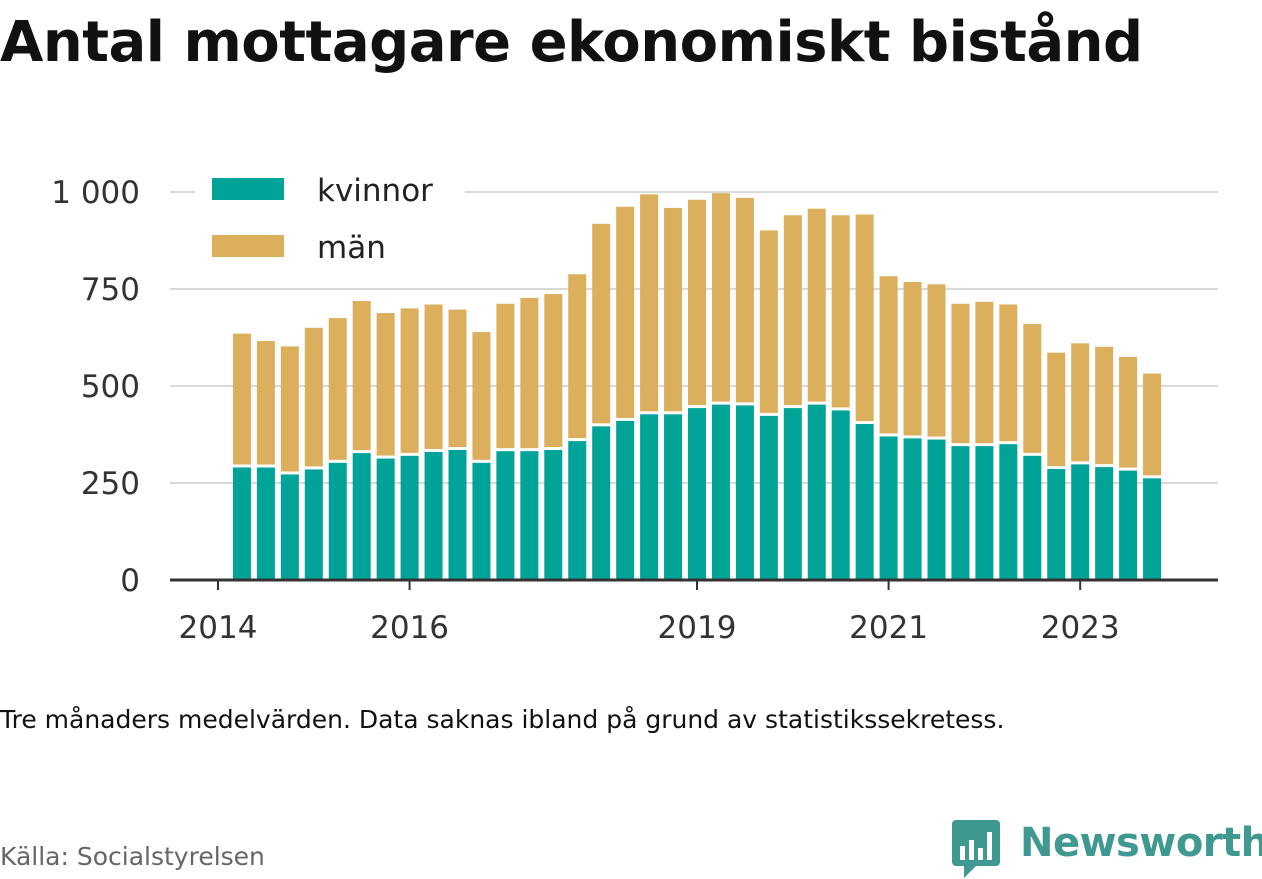 This screenshot has width=1262, height=879. What do you see at coordinates (248, 189) in the screenshot?
I see `legend-kvinnor-swatch` at bounding box center [248, 189].